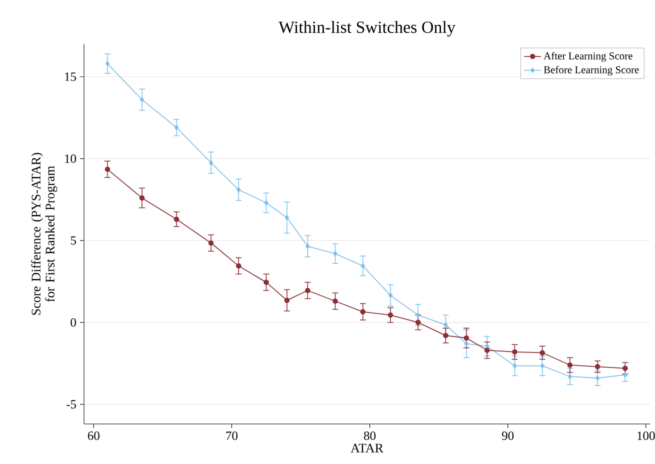 This screenshot has height=464, width=655. I want to click on y-axis-title: Score Difference (PYS-ATAR) for First Ranked Program, so click(44, 233).